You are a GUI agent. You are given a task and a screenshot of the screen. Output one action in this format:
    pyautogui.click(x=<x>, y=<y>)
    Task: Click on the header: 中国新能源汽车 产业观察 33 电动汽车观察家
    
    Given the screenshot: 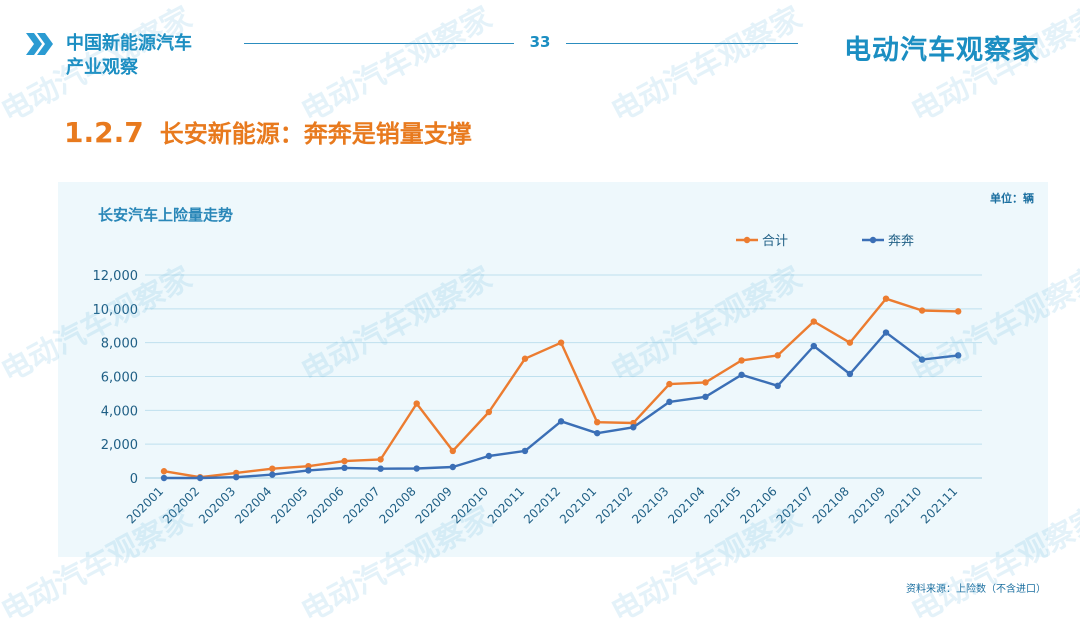 What is the action you would take?
    pyautogui.click(x=540, y=45)
    